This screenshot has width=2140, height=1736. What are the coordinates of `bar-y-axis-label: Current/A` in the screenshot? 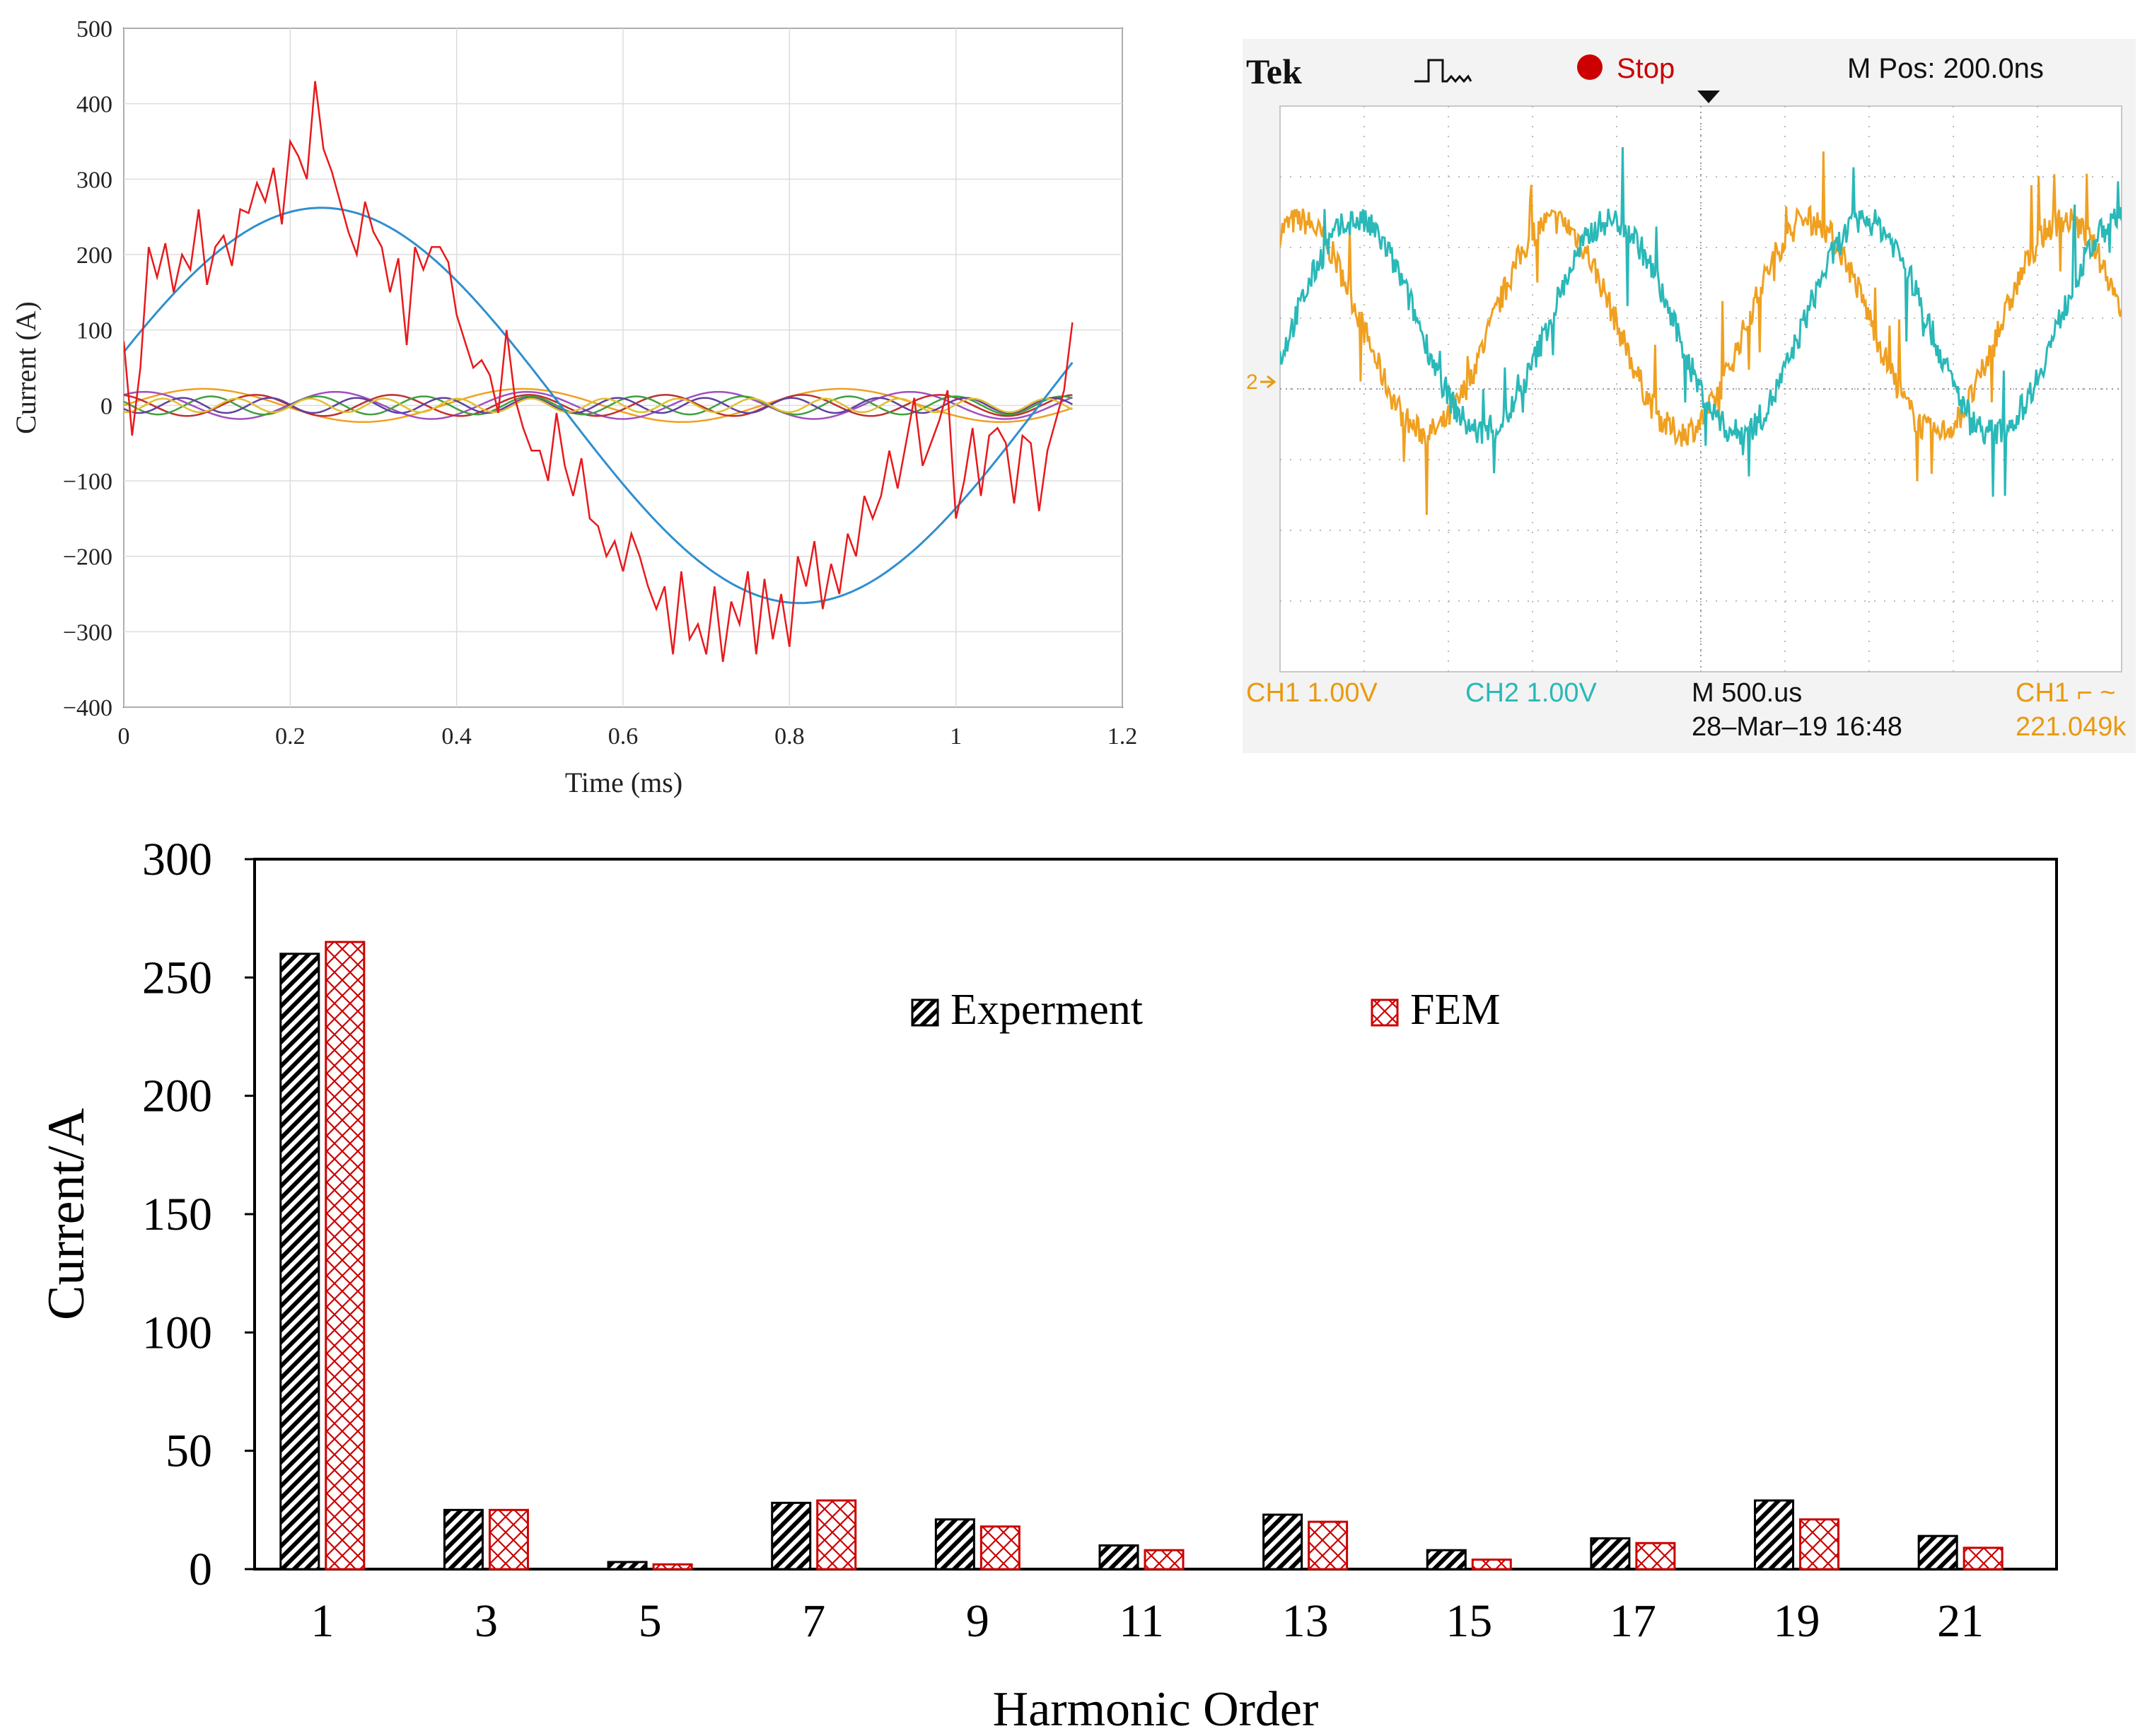 It's located at (66, 1214).